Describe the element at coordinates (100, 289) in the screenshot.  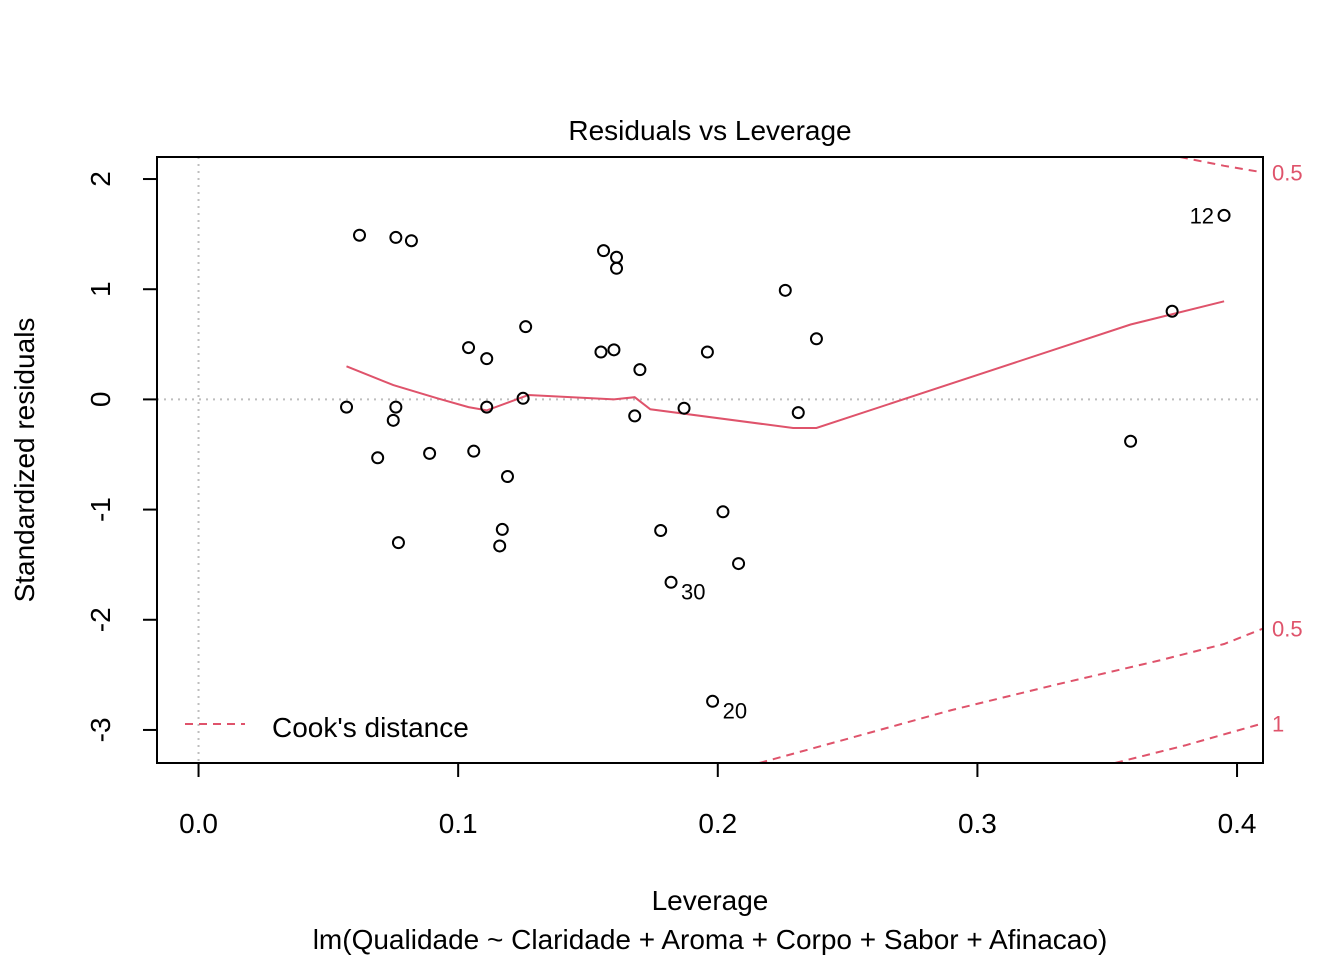
I see `y-tick-label: 1` at that location.